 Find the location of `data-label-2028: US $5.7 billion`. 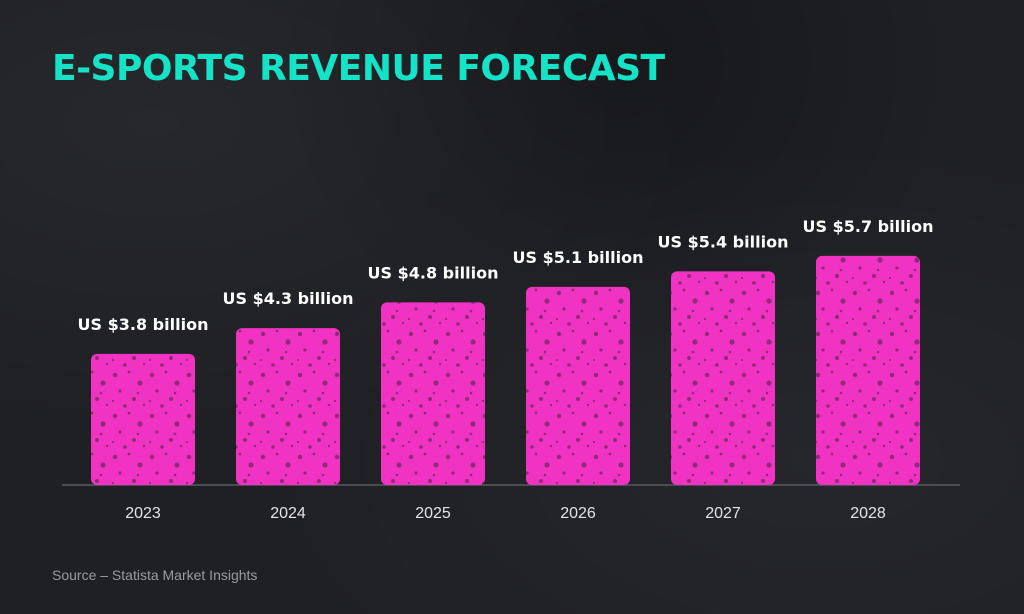

data-label-2028: US $5.7 billion is located at coordinates (868, 226).